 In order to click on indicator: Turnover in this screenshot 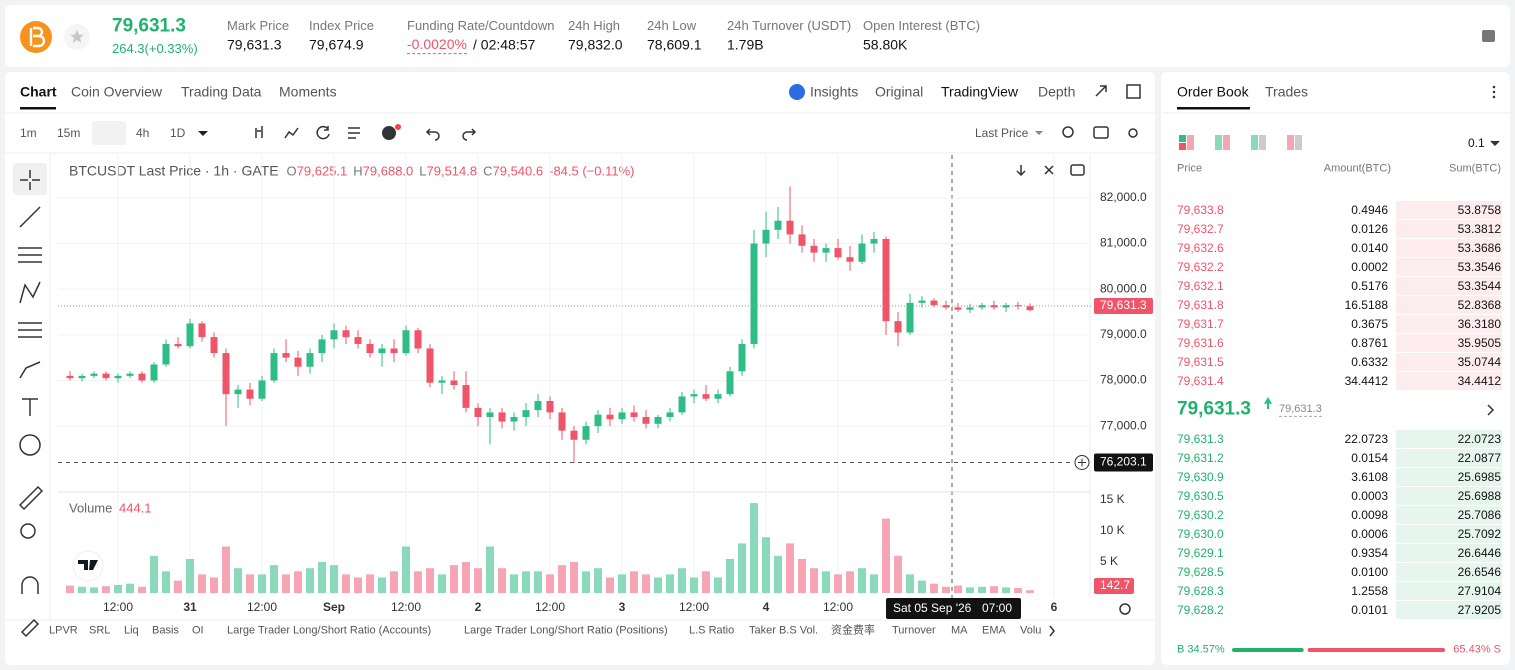, I will do `click(914, 630)`.